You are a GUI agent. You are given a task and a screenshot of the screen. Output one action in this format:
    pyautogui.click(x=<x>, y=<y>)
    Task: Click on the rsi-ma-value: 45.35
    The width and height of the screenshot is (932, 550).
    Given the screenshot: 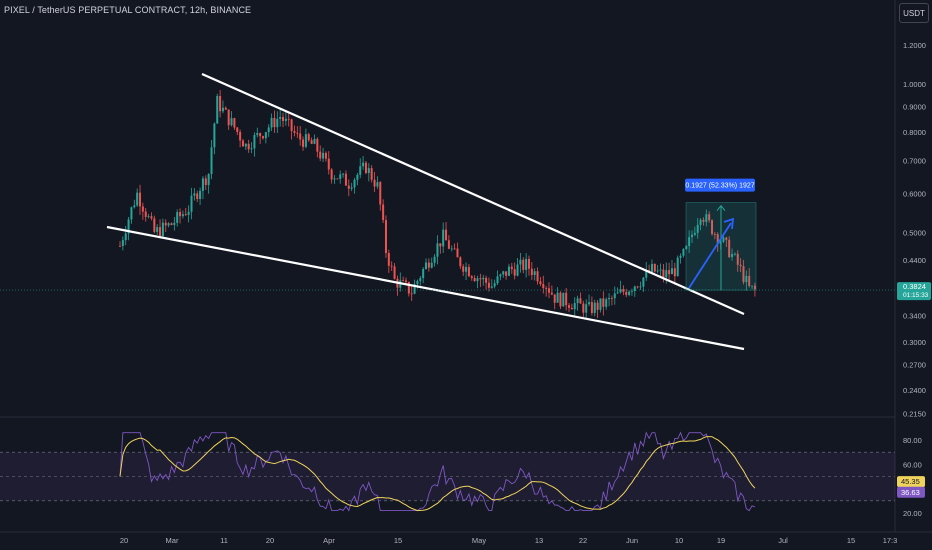 What is the action you would take?
    pyautogui.click(x=910, y=481)
    